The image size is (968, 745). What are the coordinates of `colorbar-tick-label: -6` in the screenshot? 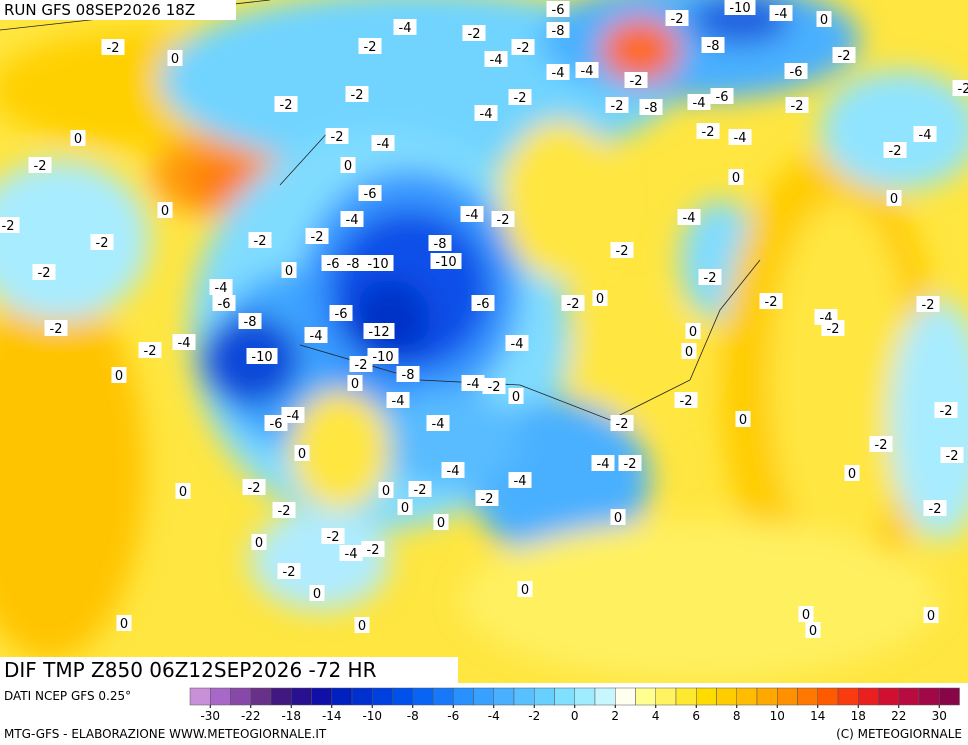 It's located at (453, 716).